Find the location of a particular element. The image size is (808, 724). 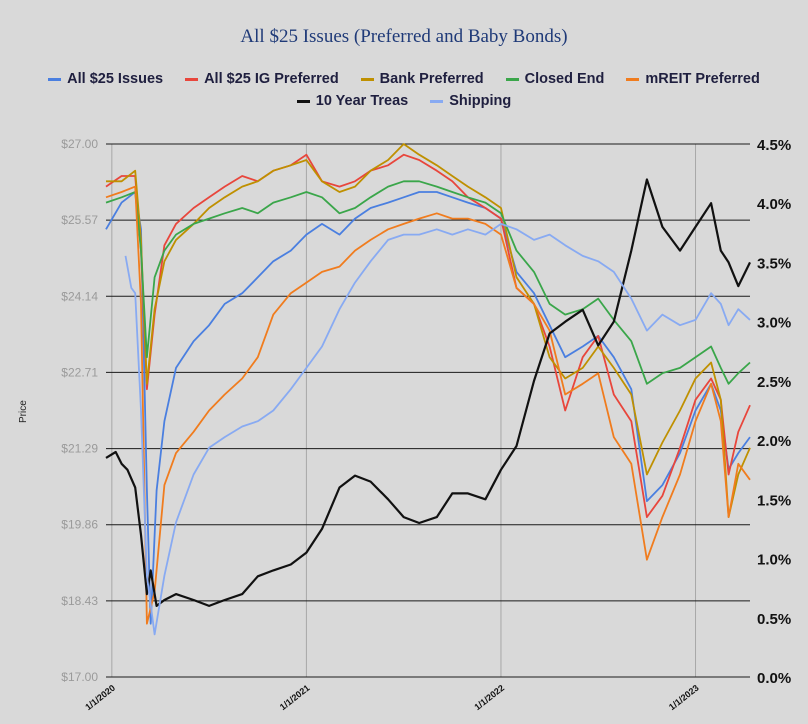

y-left-tick-label: $17.00 is located at coordinates (79, 677).